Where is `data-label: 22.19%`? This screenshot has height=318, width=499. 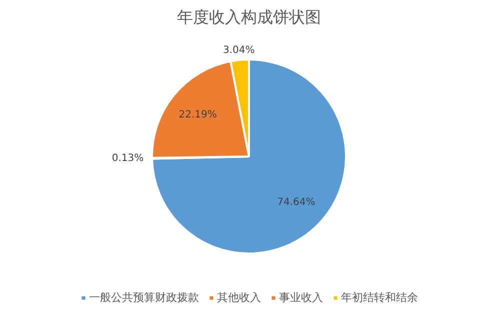
data-label: 22.19% is located at coordinates (197, 114).